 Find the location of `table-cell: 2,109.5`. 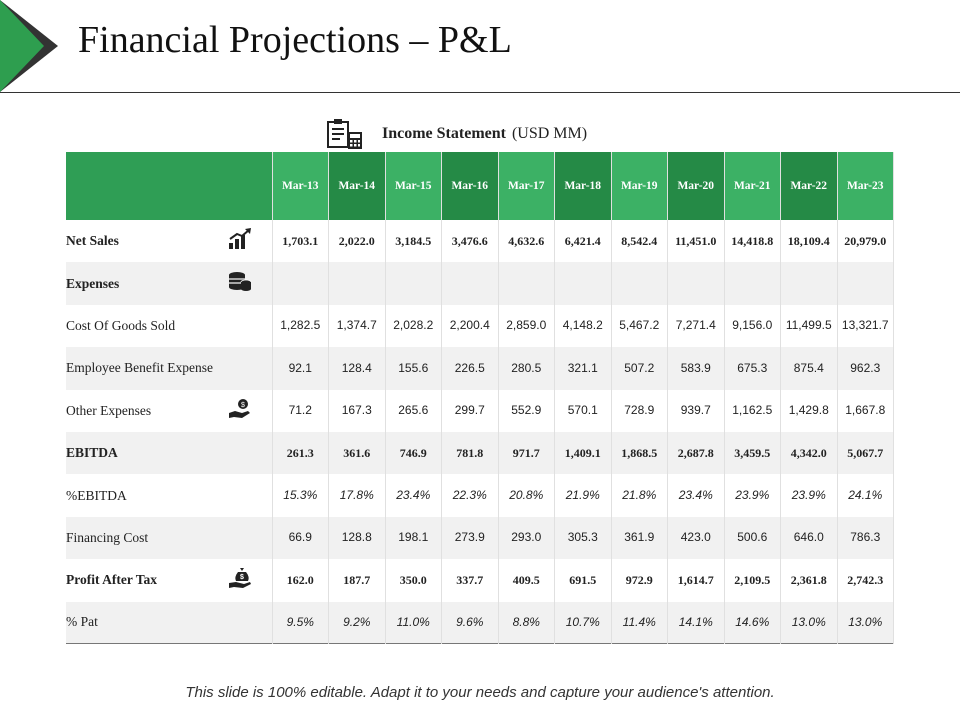

table-cell: 2,109.5 is located at coordinates (752, 580).